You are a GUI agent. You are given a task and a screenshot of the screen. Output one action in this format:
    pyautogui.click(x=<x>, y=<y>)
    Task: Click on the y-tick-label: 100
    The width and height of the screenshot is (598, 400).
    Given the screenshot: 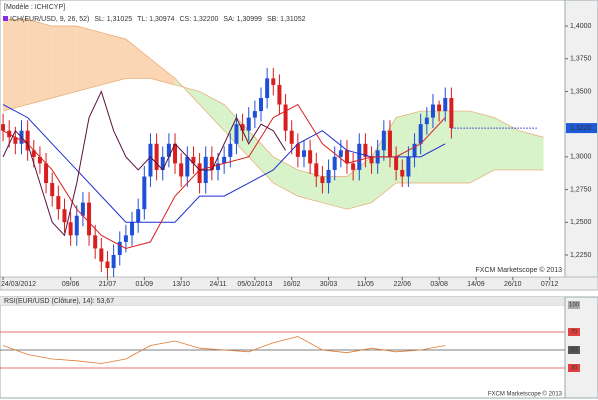 What is the action you would take?
    pyautogui.click(x=574, y=306)
    